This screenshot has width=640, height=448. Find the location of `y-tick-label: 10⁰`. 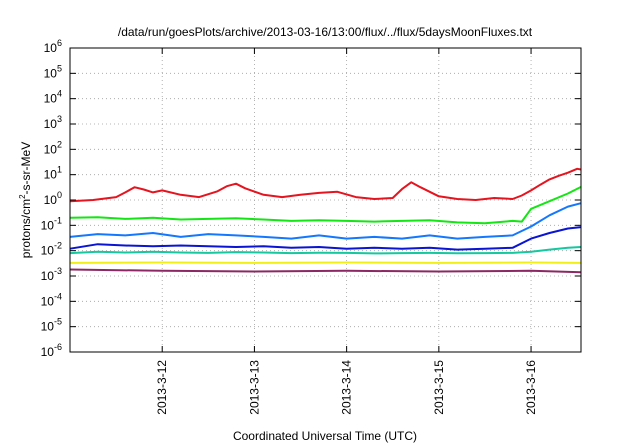

y-tick-label: 10⁰ is located at coordinates (53, 198).